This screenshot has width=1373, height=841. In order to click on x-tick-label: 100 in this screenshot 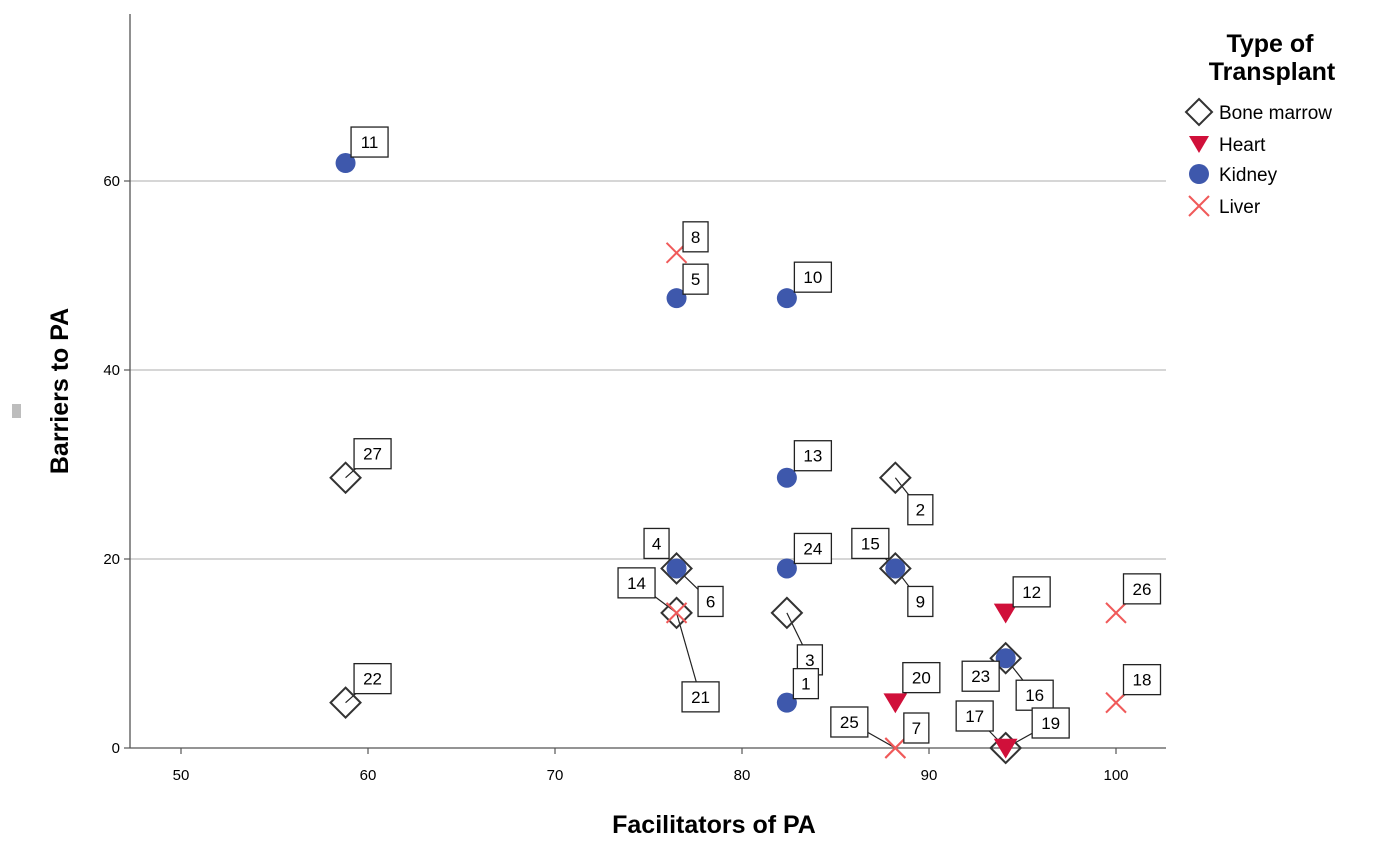, I will do `click(1115, 775)`.